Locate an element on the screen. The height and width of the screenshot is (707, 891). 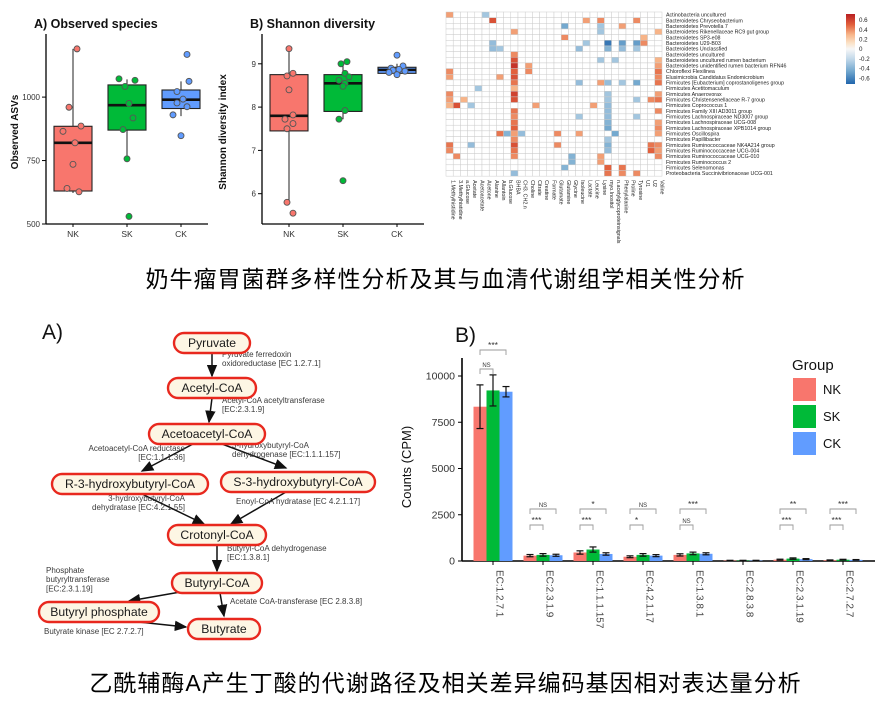
svg-text: Lactate is located at coordinates (589, 188).